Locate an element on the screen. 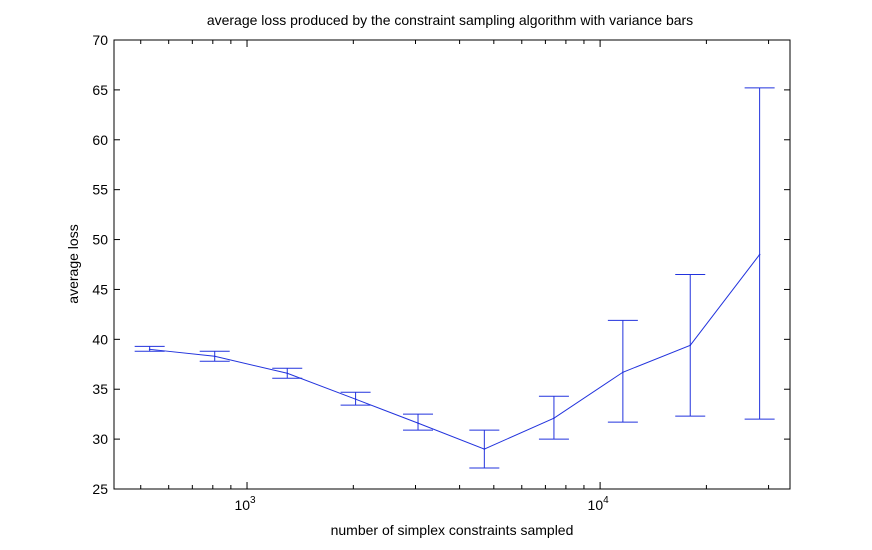 The height and width of the screenshot is (550, 872). y-tick-label: 65 is located at coordinates (100, 90).